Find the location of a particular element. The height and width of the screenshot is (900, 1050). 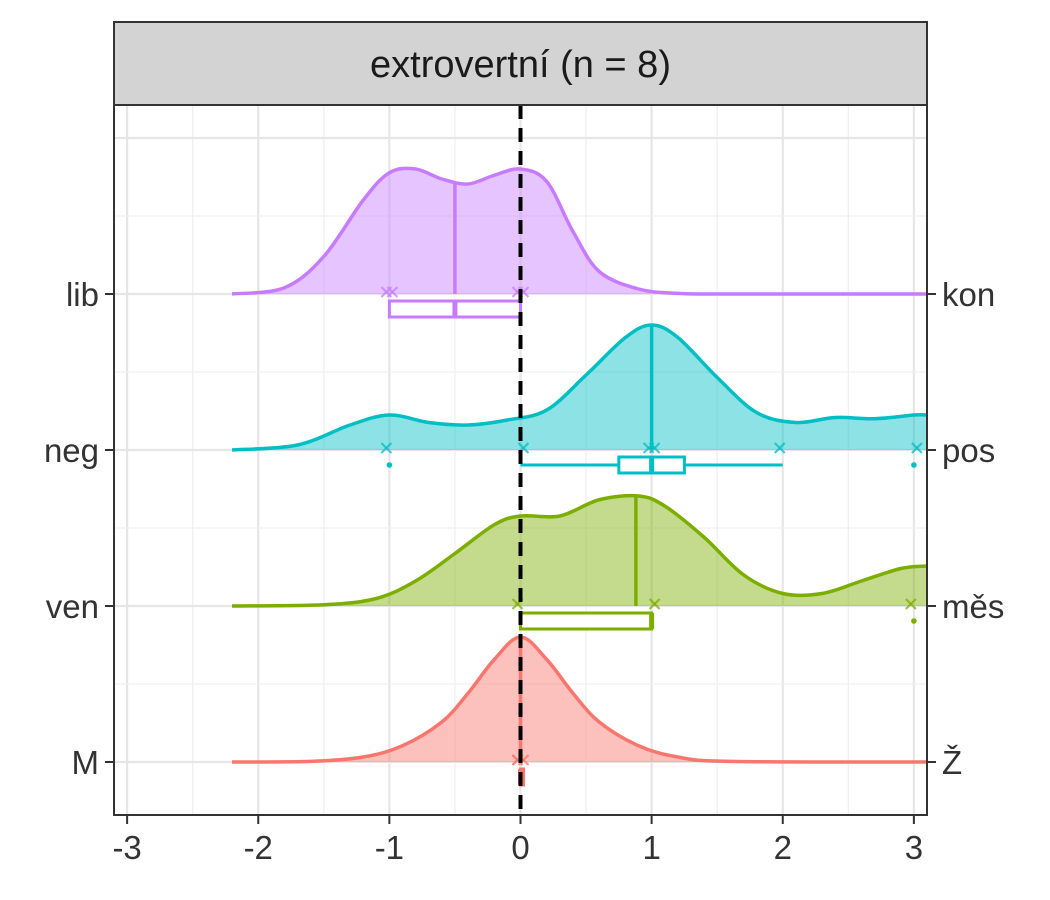

x-tick-label: 2 is located at coordinates (783, 847).